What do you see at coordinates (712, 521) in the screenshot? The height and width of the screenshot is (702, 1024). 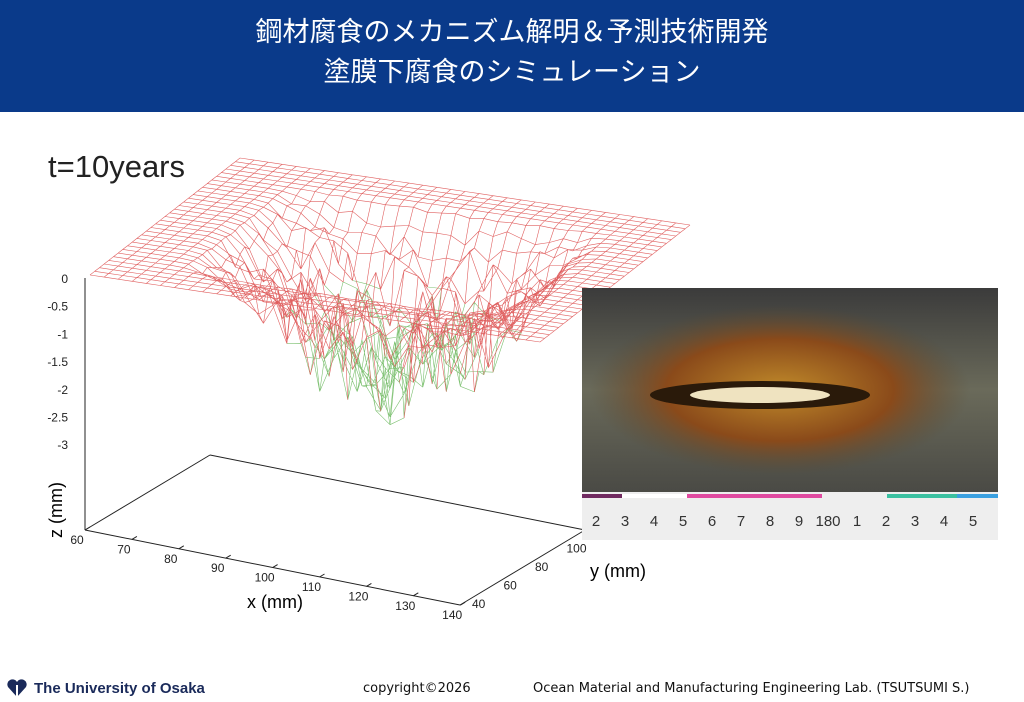 I see `ruler-label: 6` at bounding box center [712, 521].